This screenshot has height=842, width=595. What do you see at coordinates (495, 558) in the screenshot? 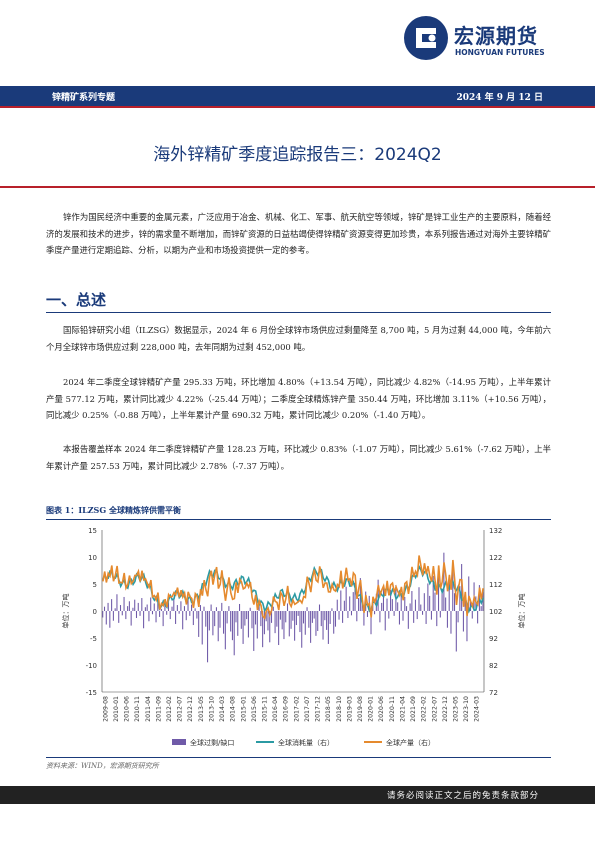
I see `right-tick-label: 122` at bounding box center [495, 558].